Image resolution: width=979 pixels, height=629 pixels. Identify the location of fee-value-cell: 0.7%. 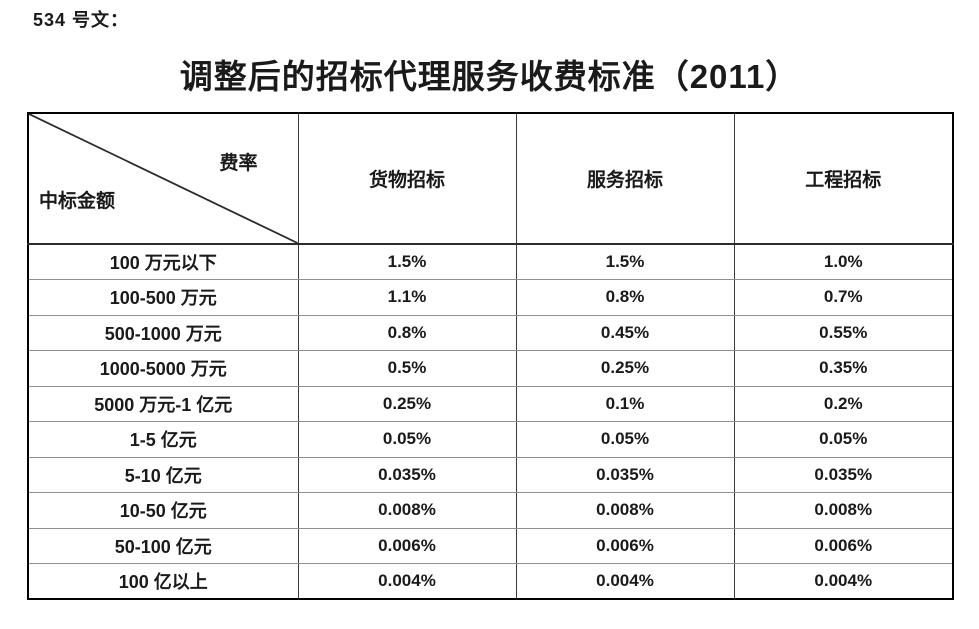
(843, 297).